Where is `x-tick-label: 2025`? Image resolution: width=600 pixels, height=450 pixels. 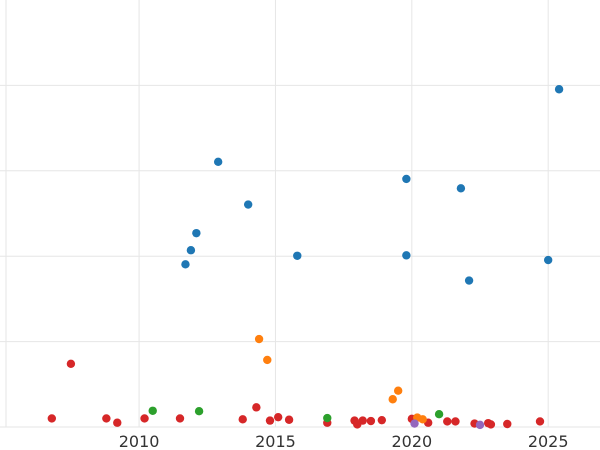
x-tick-label: 2025 is located at coordinates (548, 441).